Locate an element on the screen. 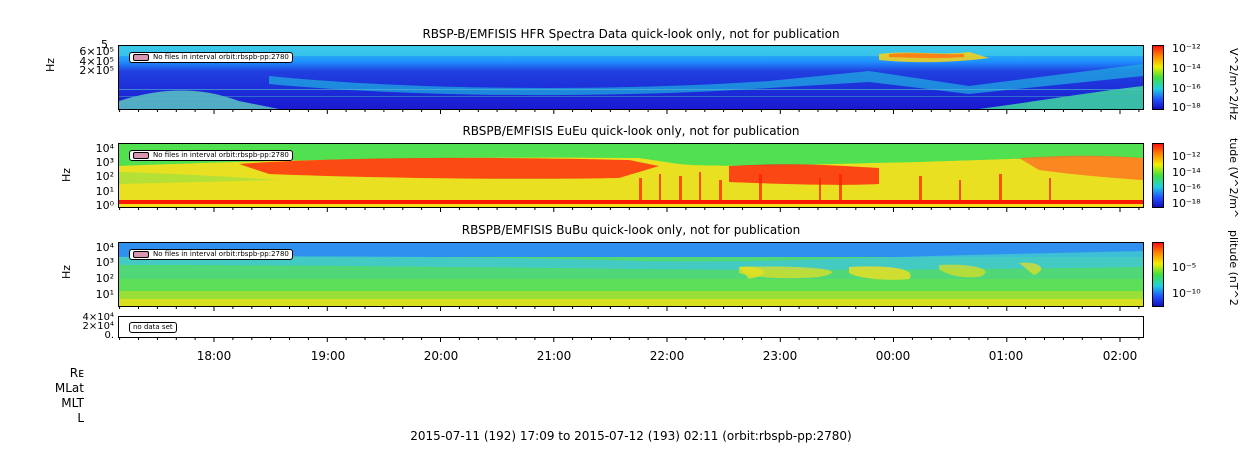  x-tick-label: 18:00 is located at coordinates (214, 356).